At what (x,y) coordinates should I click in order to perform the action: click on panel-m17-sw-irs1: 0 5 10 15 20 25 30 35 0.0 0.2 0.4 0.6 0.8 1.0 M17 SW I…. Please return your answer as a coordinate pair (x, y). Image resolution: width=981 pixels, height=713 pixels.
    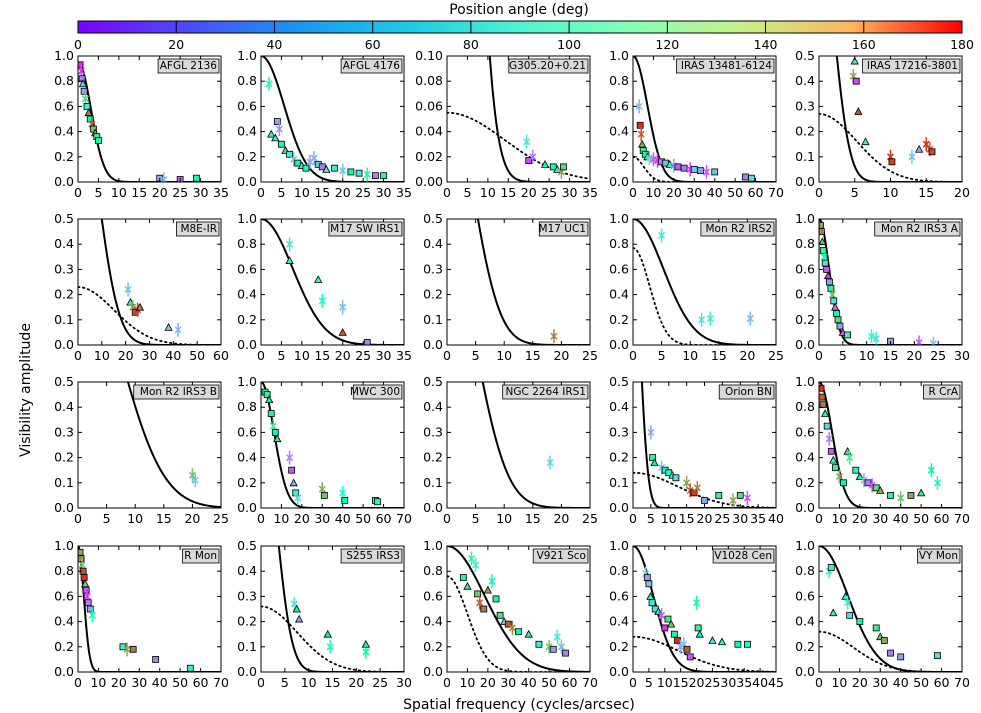
    Looking at the image, I should click on (324, 287).